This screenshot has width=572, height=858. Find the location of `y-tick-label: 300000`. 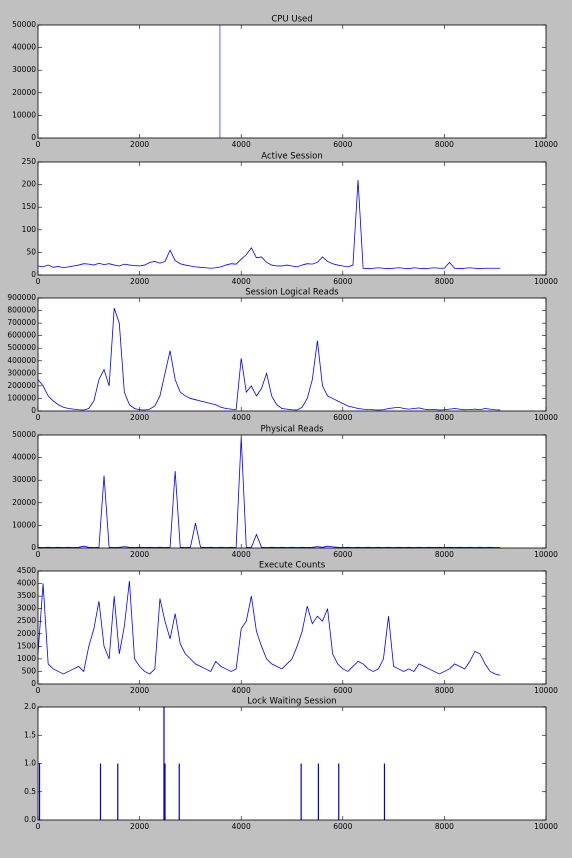

y-tick-label: 300000 is located at coordinates (21, 372).